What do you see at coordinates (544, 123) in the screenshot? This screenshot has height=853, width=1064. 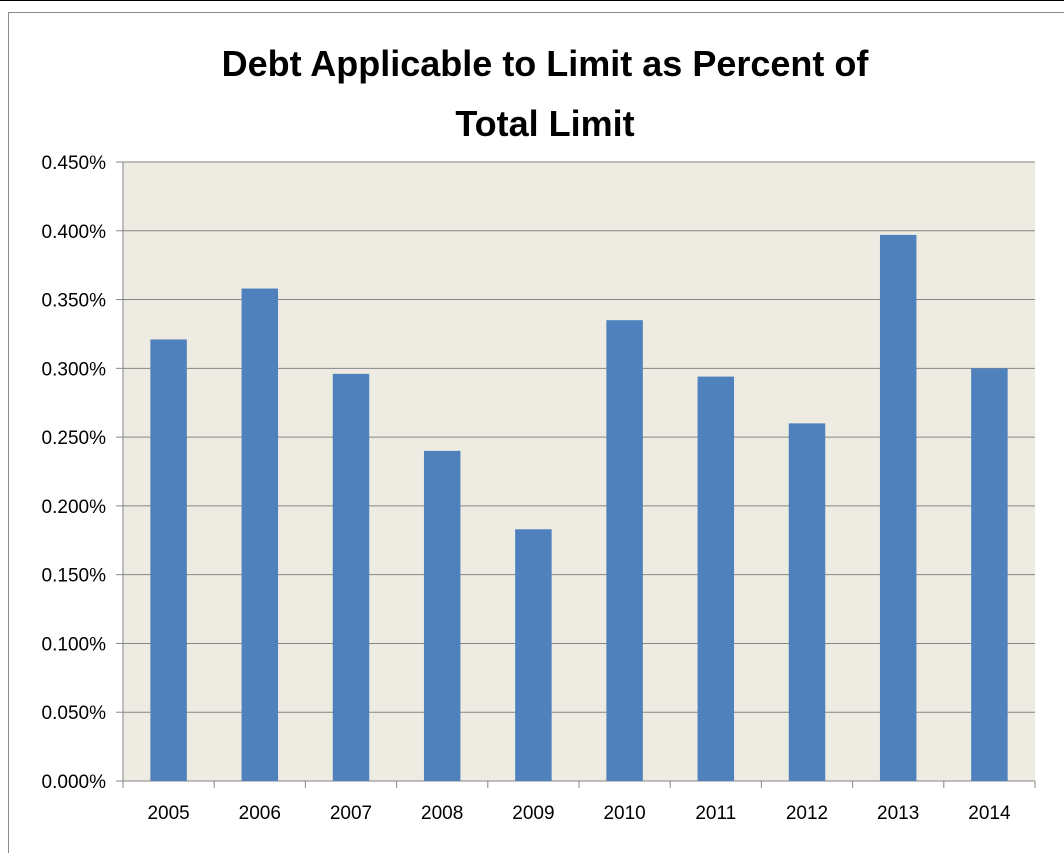 I see `chart-title-line-2: Total Limit` at bounding box center [544, 123].